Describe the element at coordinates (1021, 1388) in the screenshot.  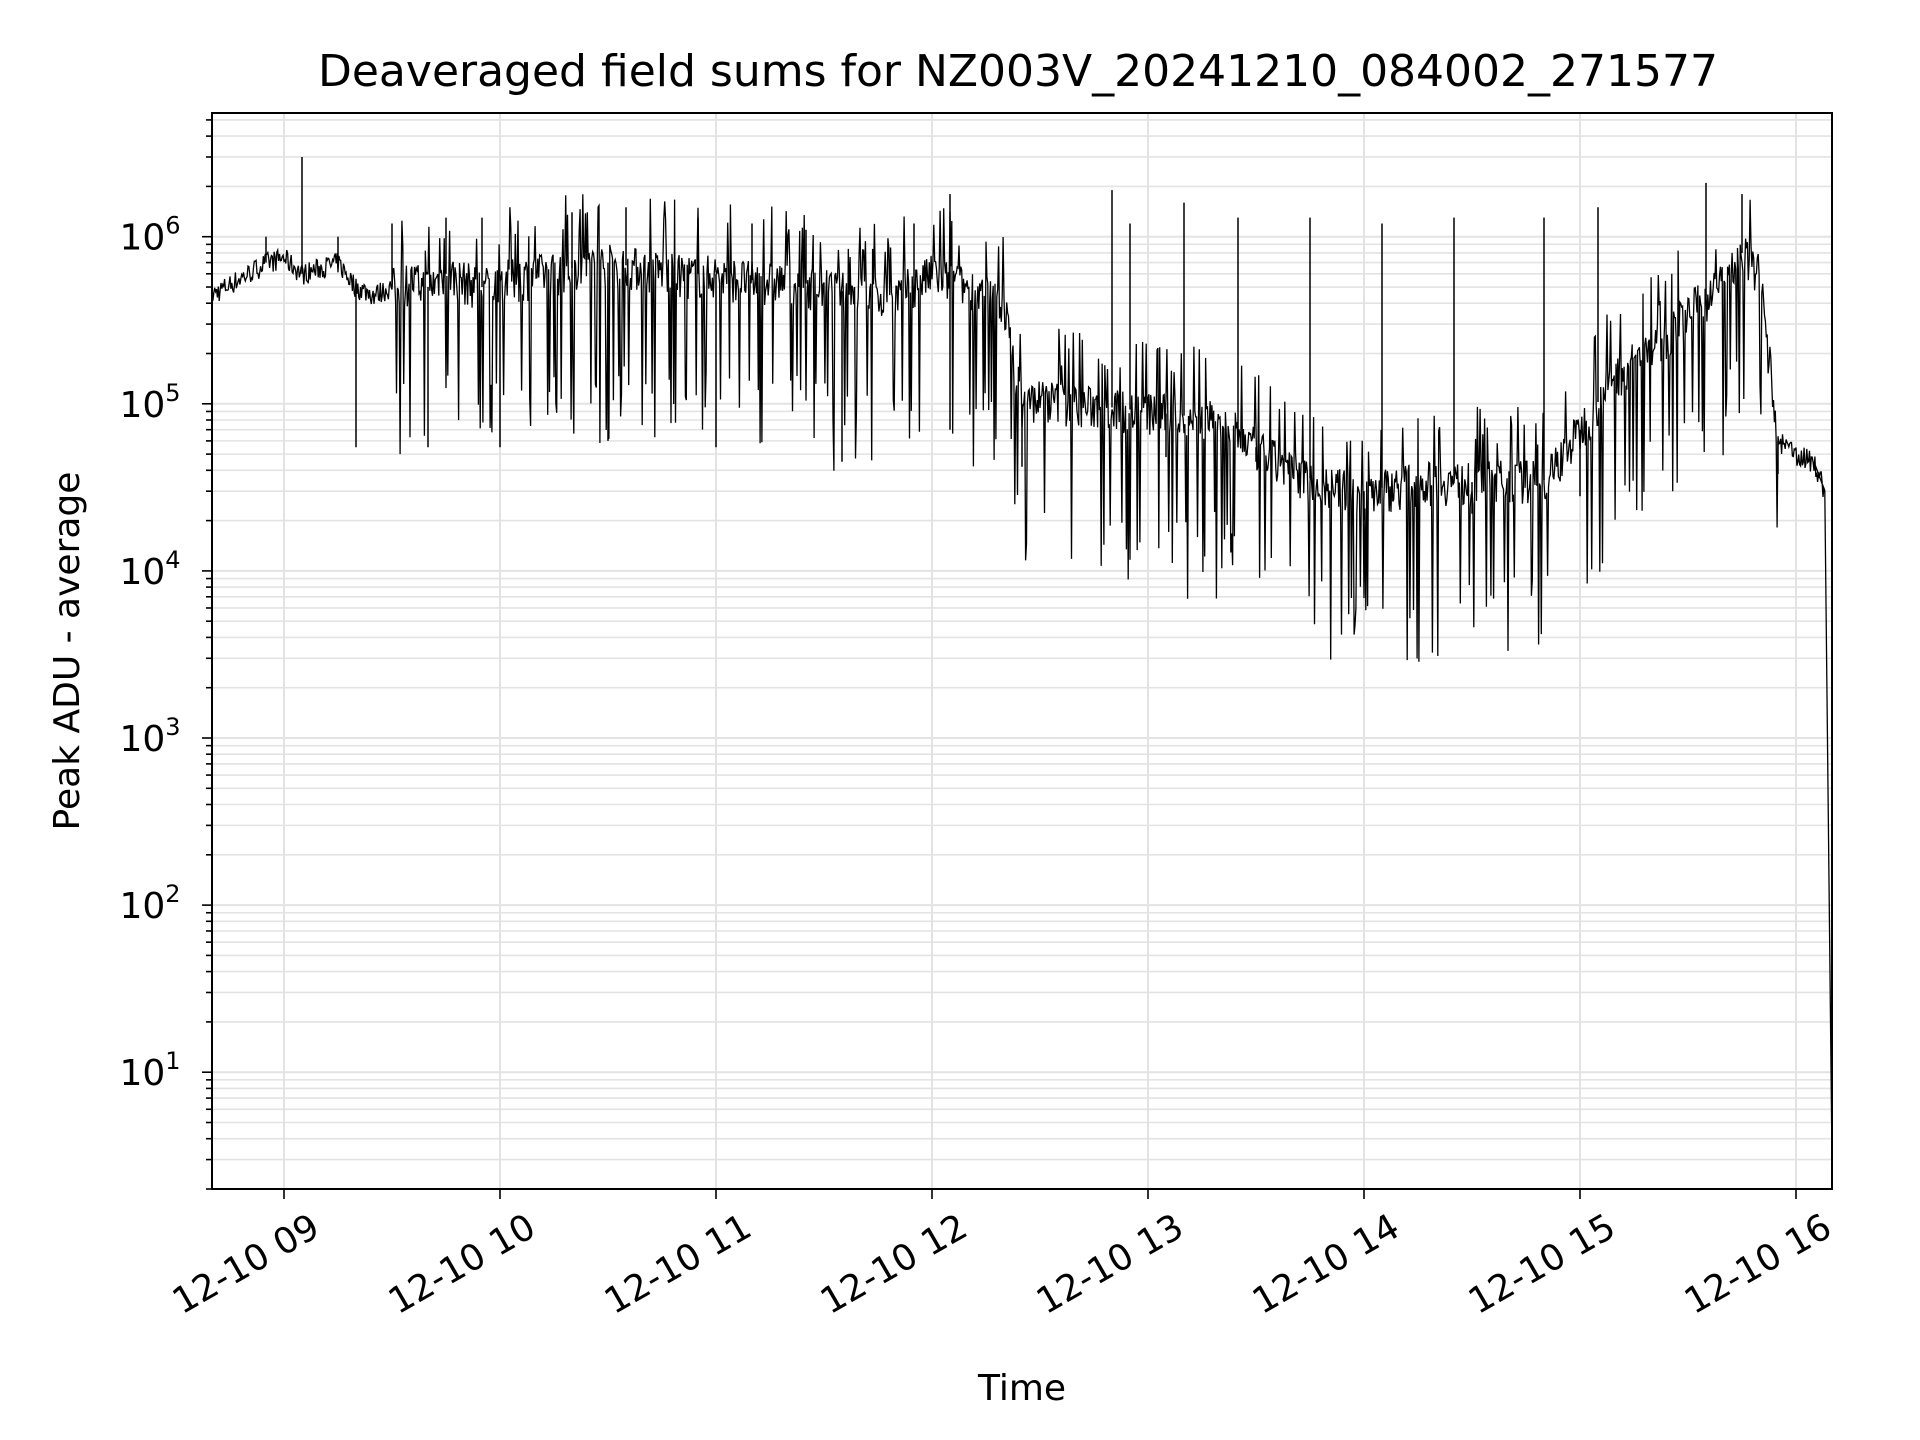
I see `x-axis-label: Time` at that location.